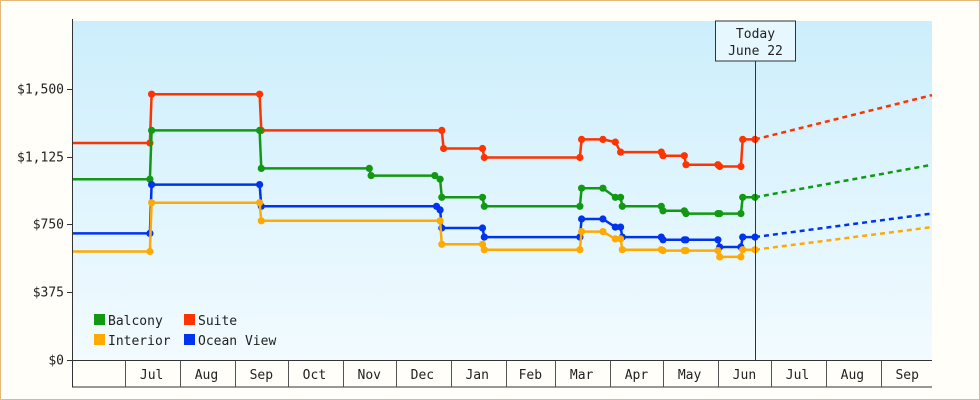  I want to click on today-marker-label-line2: June 22, so click(755, 51).